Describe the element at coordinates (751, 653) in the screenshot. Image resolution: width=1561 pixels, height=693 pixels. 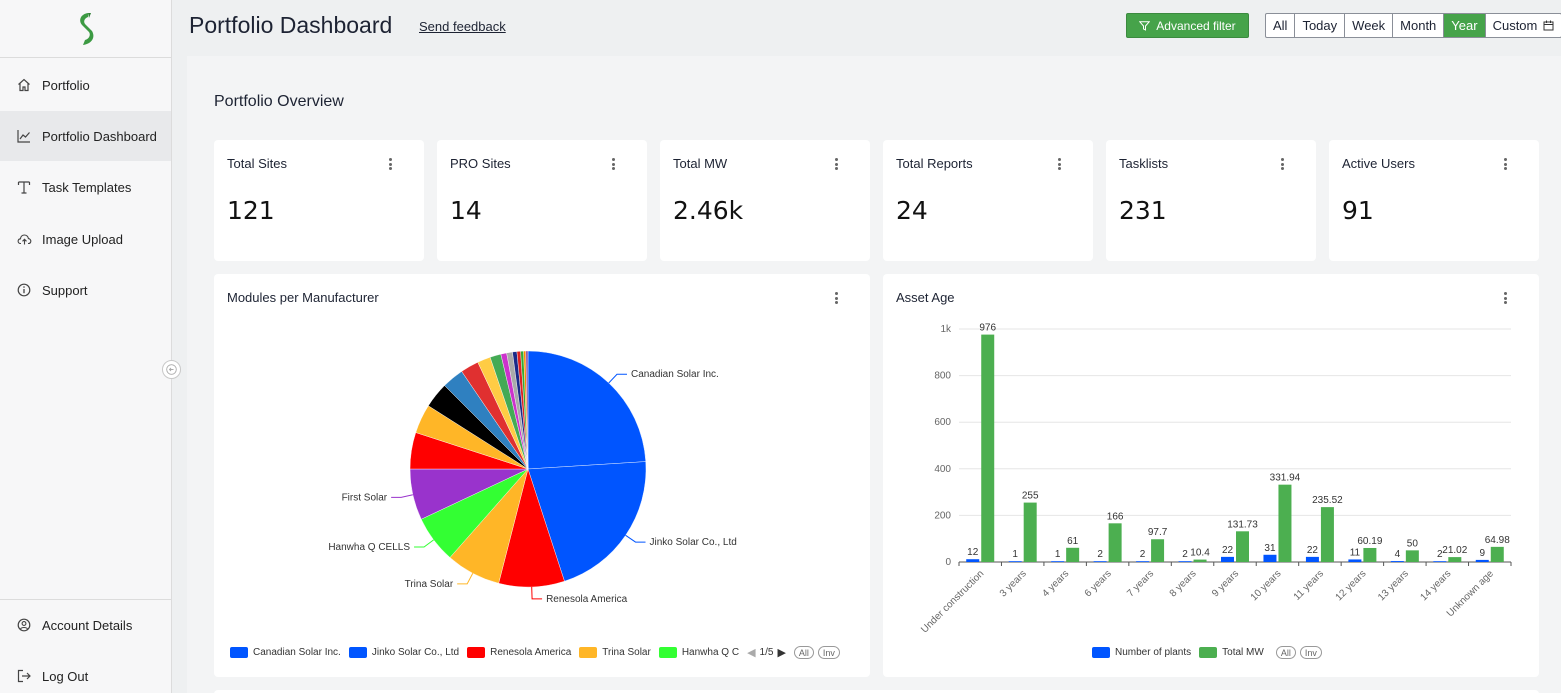
I see `legend-prev-icon: ◀` at that location.